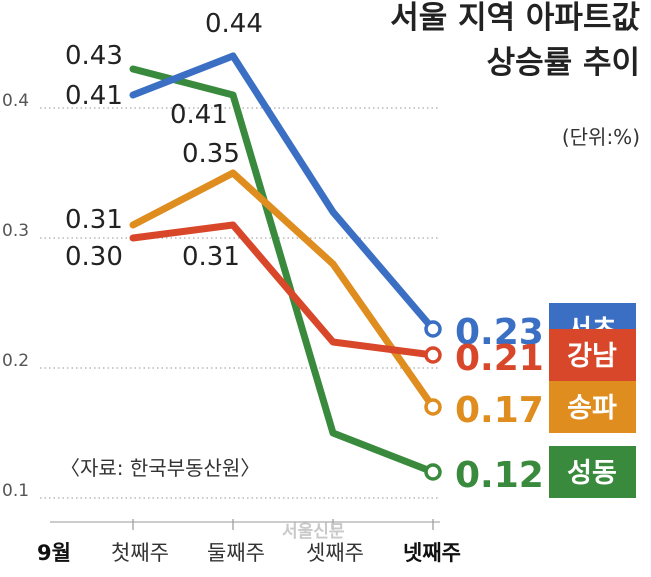 The height and width of the screenshot is (577, 651). What do you see at coordinates (499, 332) in the screenshot?
I see `end-value-서초: 0.23` at bounding box center [499, 332].